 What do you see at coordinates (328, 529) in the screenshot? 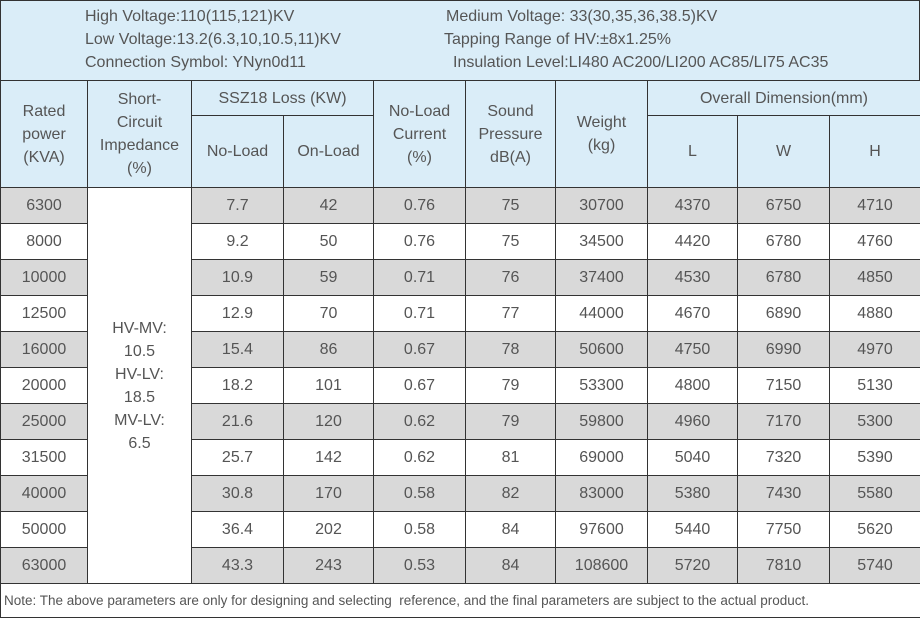
I see `table-cell: 202` at bounding box center [328, 529].